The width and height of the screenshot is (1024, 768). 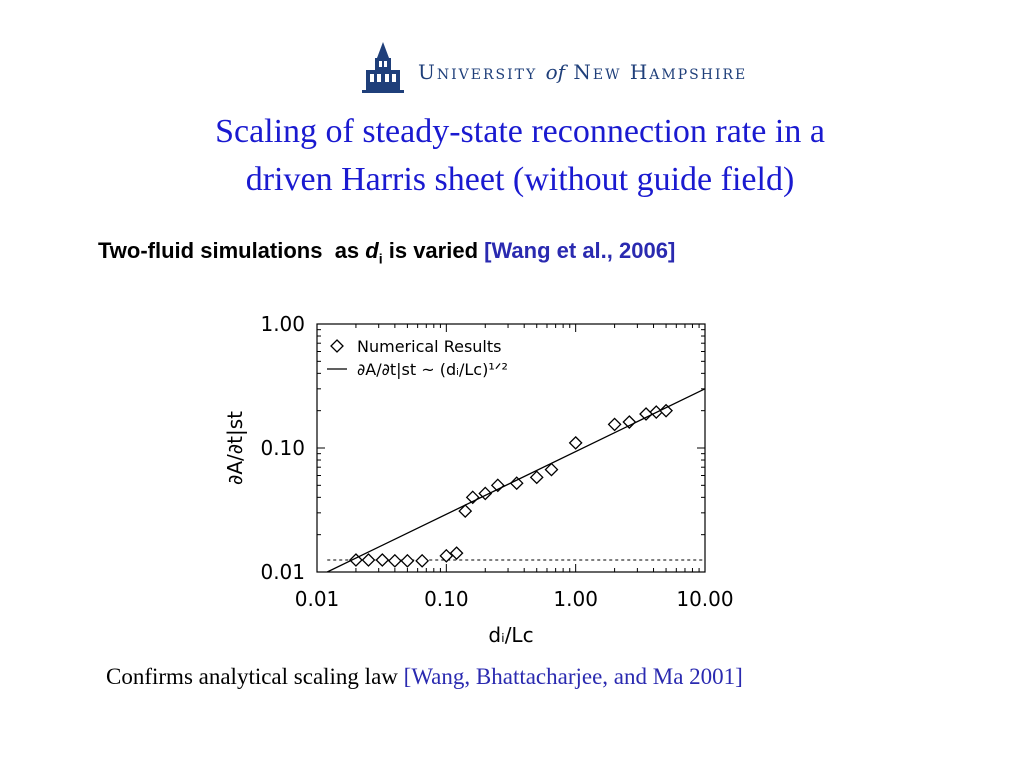 I want to click on x-tick-label: 10.00, so click(x=704, y=599).